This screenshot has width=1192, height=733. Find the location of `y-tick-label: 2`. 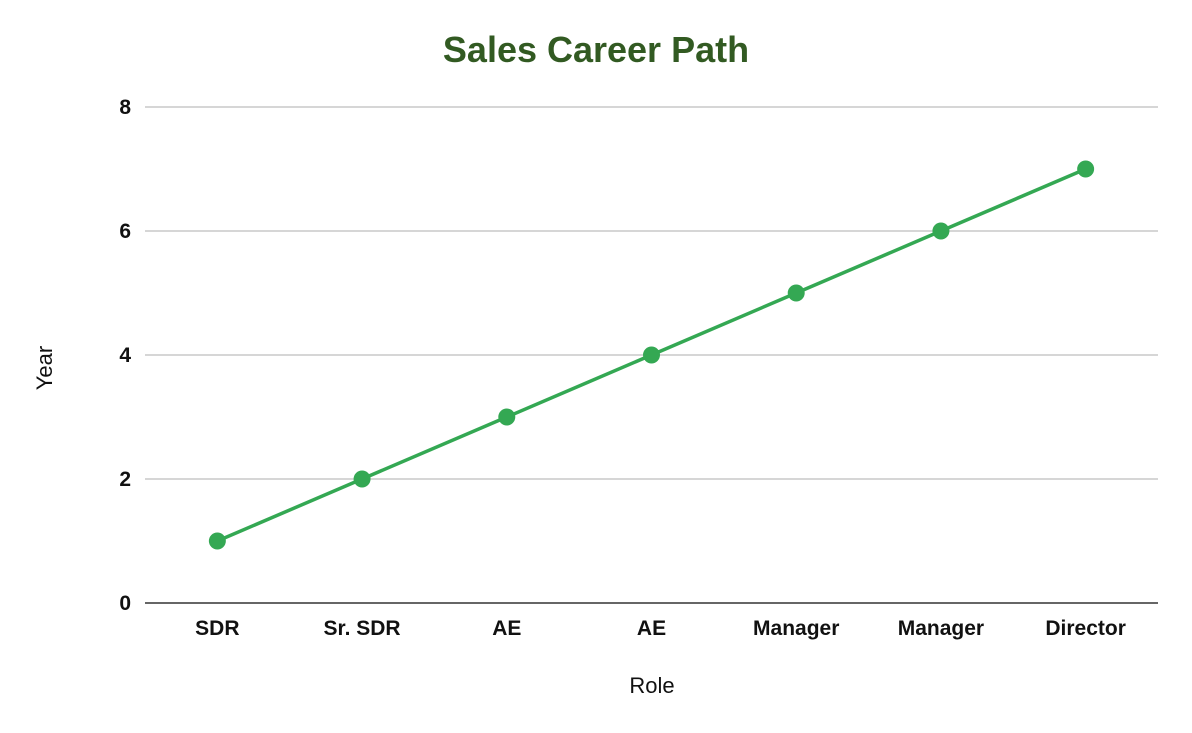

y-tick-label: 2 is located at coordinates (125, 479).